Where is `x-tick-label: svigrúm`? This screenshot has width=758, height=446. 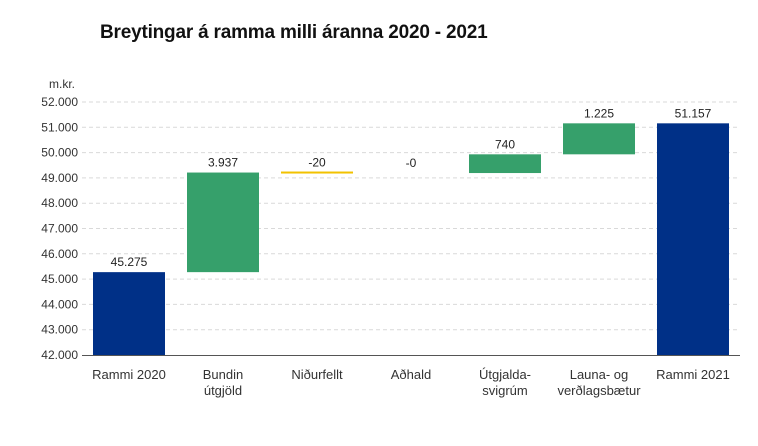 x-tick-label: svigrúm is located at coordinates (505, 390).